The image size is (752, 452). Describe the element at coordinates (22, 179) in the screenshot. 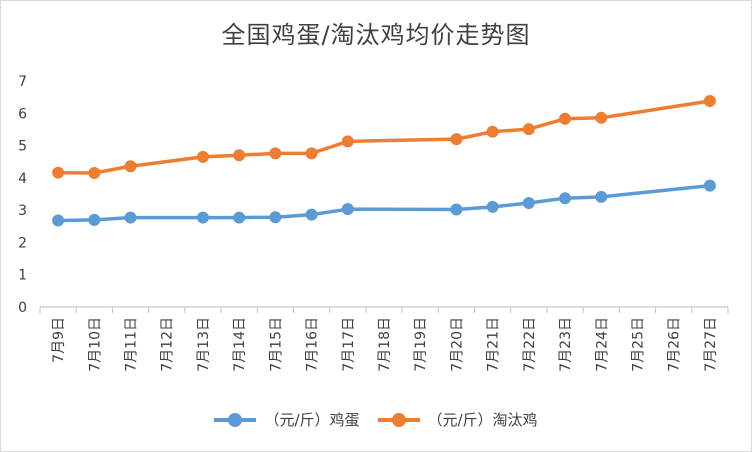

I see `y-tick-label: 4` at that location.